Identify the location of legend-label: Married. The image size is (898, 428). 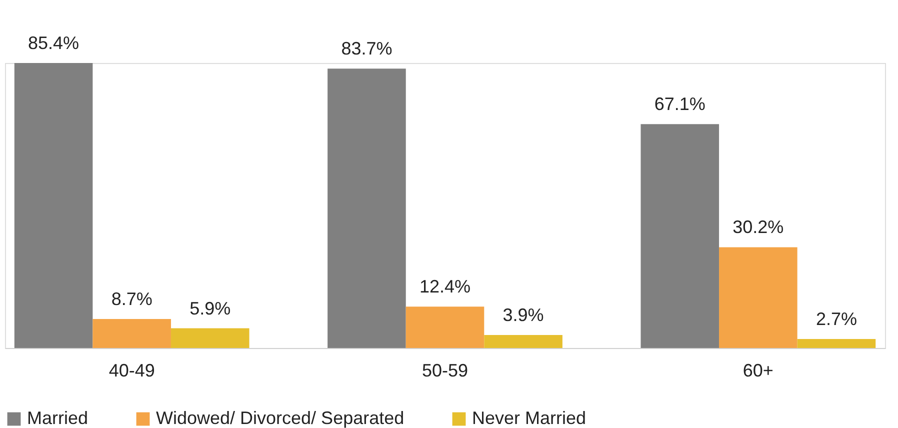
(57, 418).